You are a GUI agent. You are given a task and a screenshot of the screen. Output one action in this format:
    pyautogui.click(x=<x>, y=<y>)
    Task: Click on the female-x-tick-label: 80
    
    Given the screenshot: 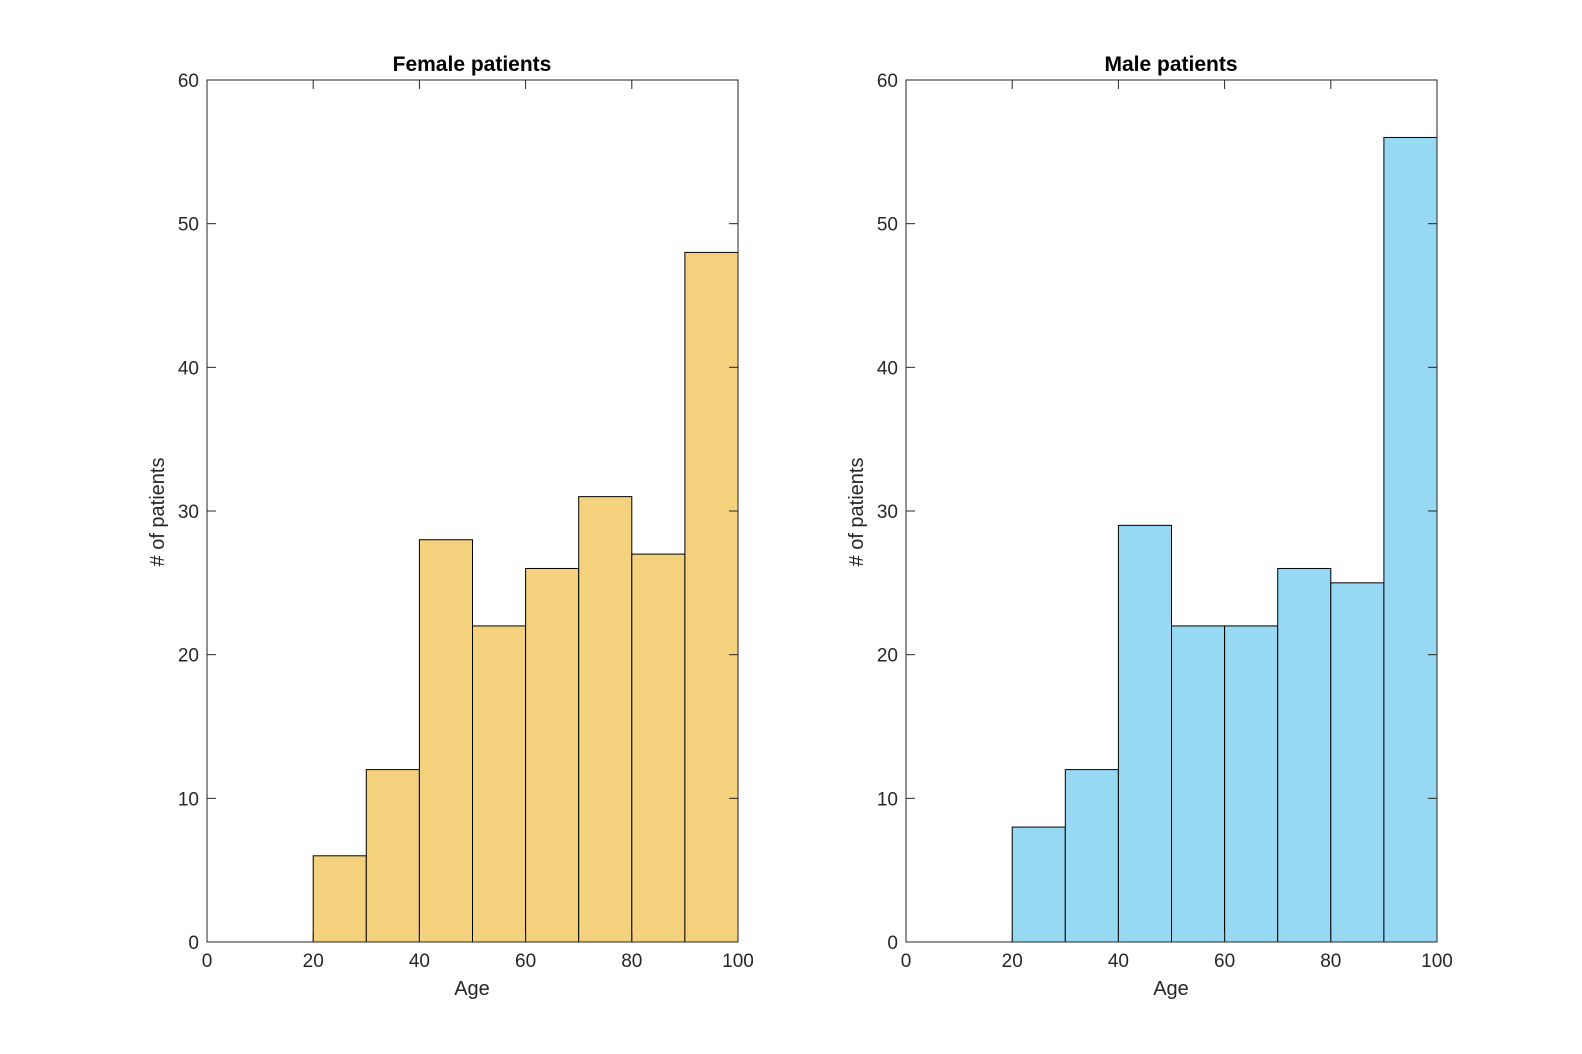 What is the action you would take?
    pyautogui.click(x=631, y=961)
    